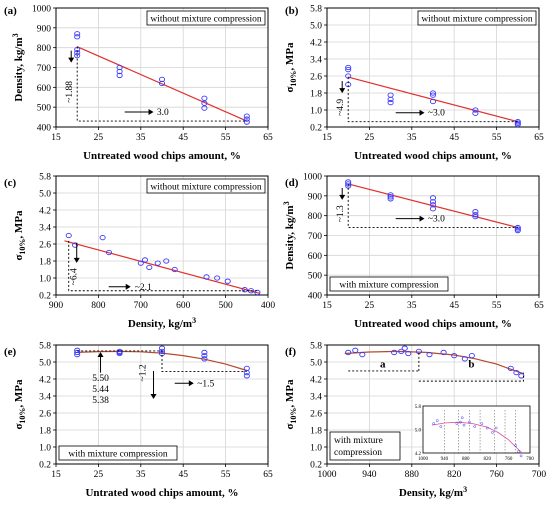  Describe the element at coordinates (358, 441) in the screenshot. I see `condition-label: with mixture` at that location.